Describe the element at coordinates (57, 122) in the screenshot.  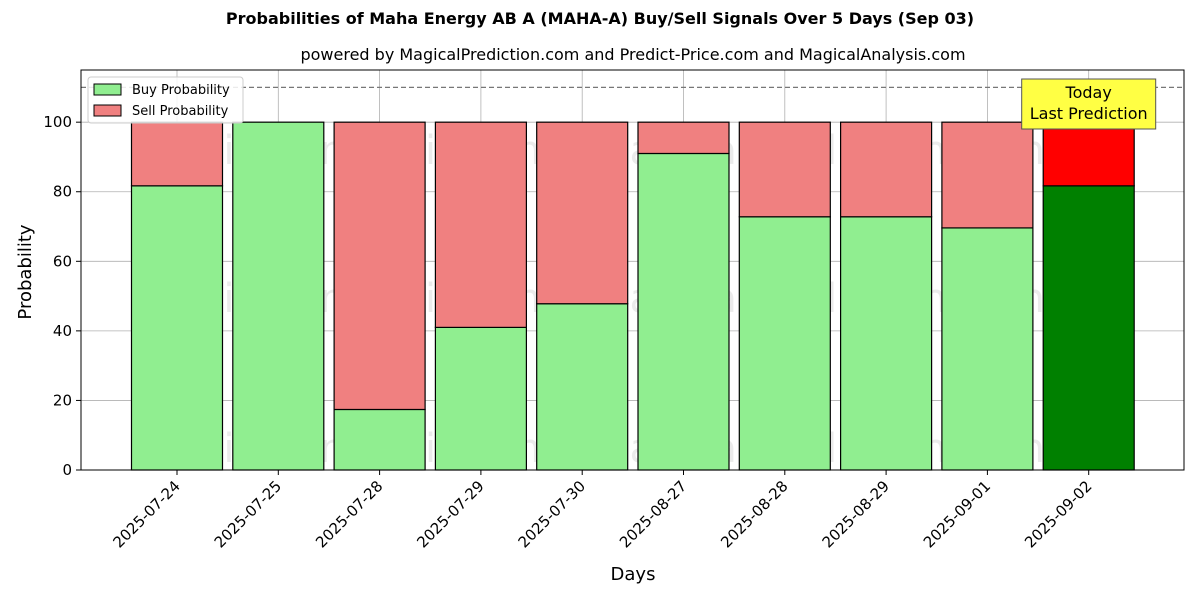
I see `y-tick-label: 100` at that location.